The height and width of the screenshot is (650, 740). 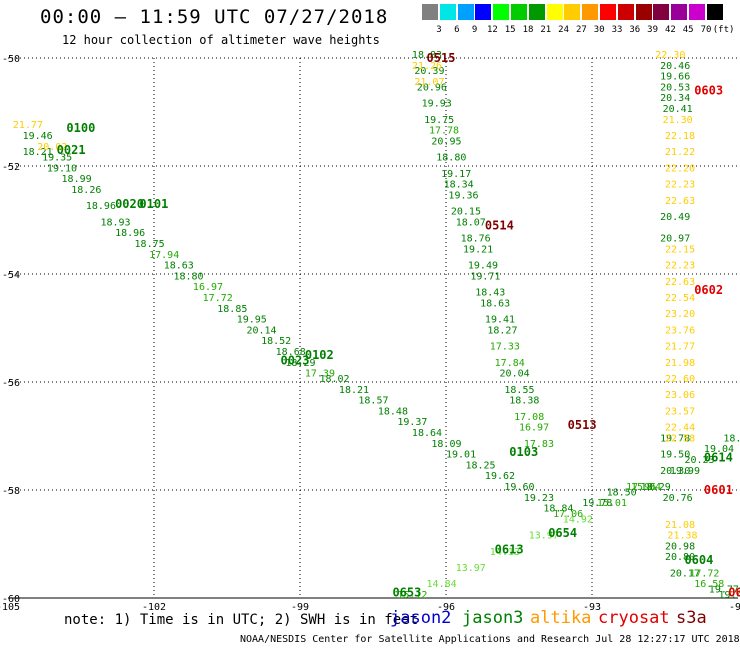 I want to click on wave-height-value: 18.85, so click(x=232, y=309).